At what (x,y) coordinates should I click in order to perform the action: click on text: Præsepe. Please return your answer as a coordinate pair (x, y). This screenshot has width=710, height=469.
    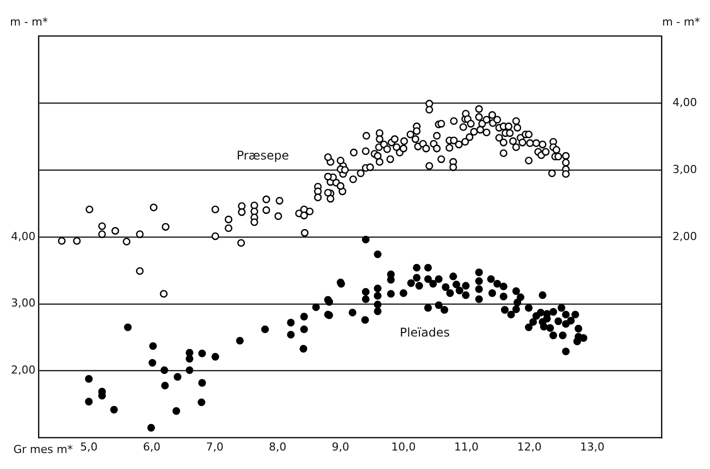
    Looking at the image, I should click on (262, 155).